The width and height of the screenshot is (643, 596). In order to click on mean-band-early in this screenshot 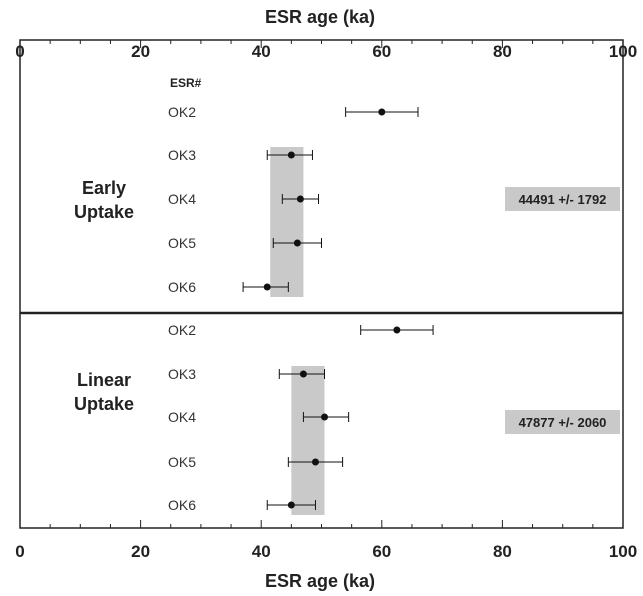, I will do `click(287, 222)`.